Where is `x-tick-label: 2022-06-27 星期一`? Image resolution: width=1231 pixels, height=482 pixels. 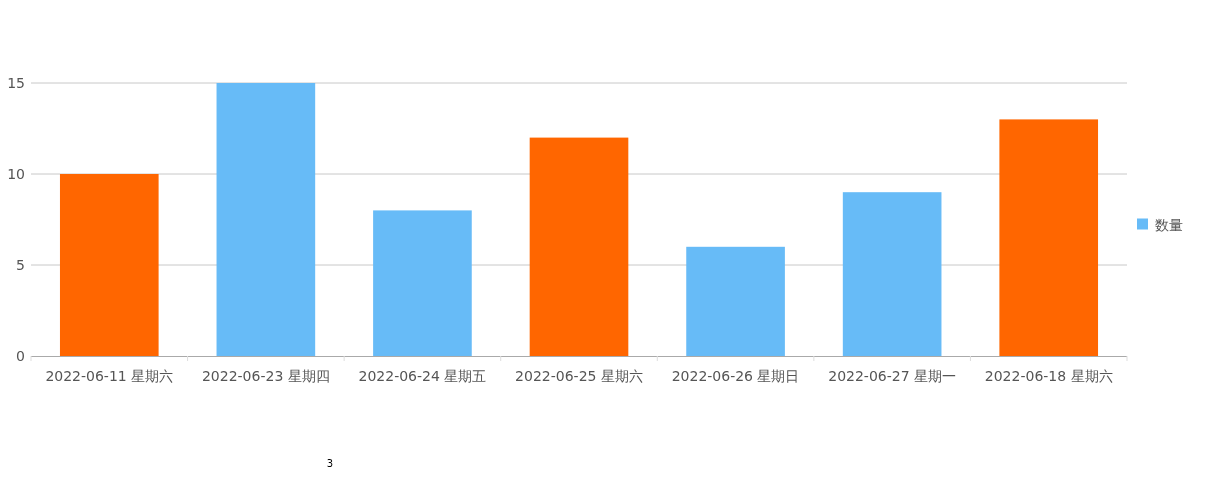 x-tick-label: 2022-06-27 星期一 is located at coordinates (892, 376).